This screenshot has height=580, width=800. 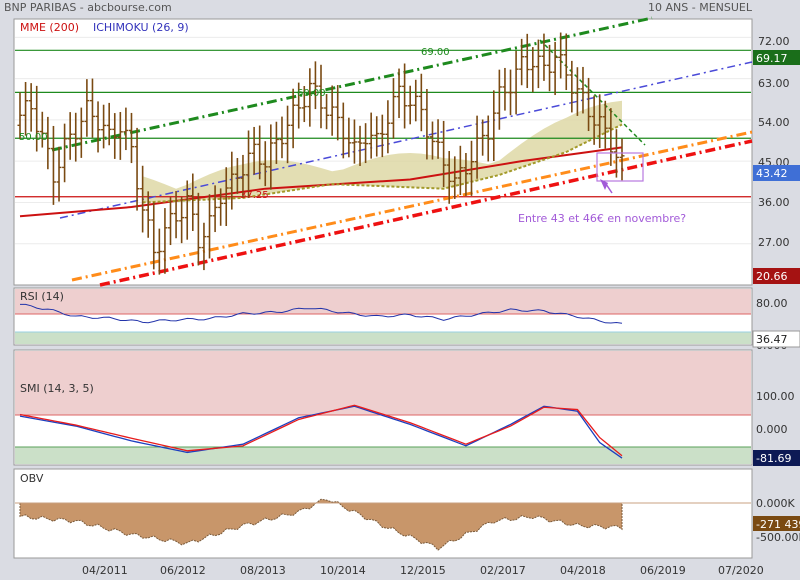 I want to click on rsi-tag: 36.47, so click(x=772, y=339).